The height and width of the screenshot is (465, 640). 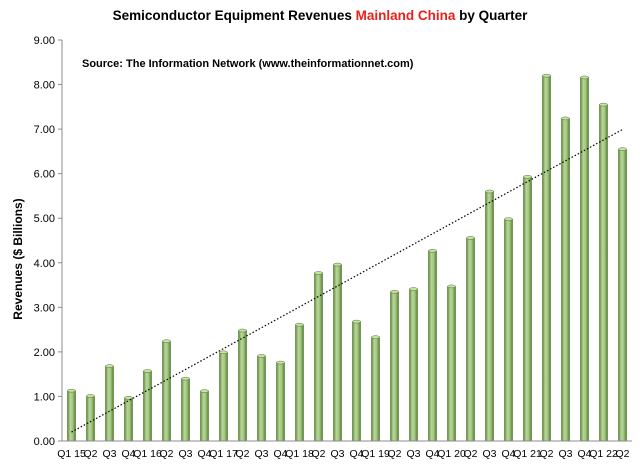 What do you see at coordinates (44, 308) in the screenshot?
I see `y-tick-label: 3.00` at bounding box center [44, 308].